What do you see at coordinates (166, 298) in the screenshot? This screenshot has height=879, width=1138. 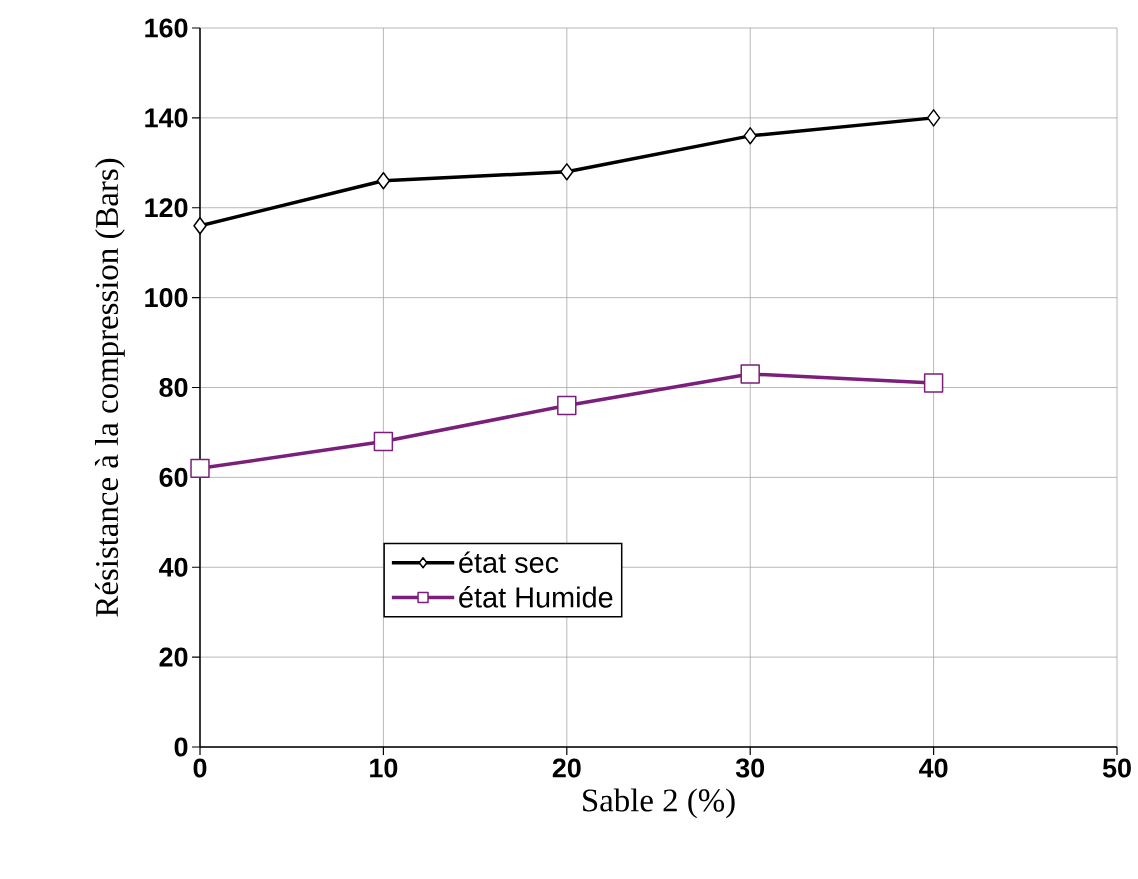 I see `y-tick-label: 100` at bounding box center [166, 298].